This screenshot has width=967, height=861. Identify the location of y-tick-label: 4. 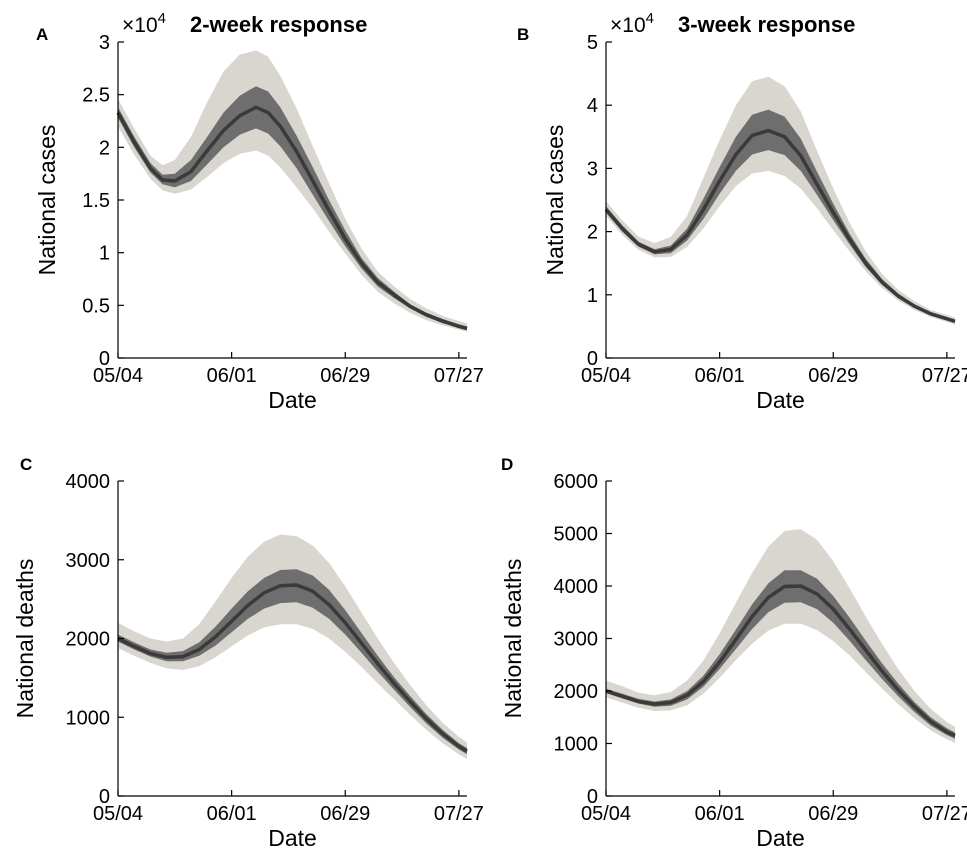
(592, 106).